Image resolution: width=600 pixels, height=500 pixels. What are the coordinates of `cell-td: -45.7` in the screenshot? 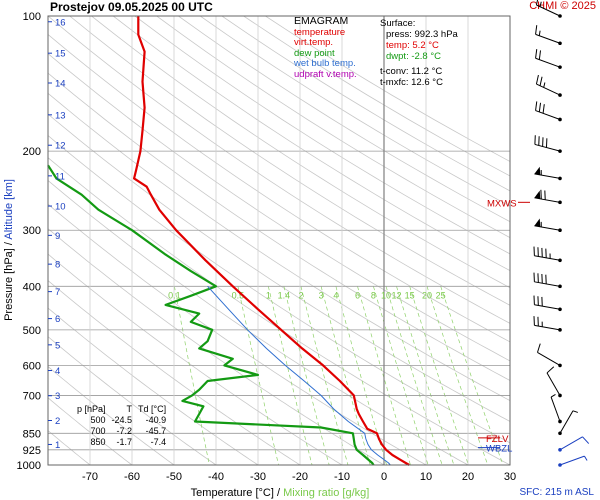 It's located at (156, 431).